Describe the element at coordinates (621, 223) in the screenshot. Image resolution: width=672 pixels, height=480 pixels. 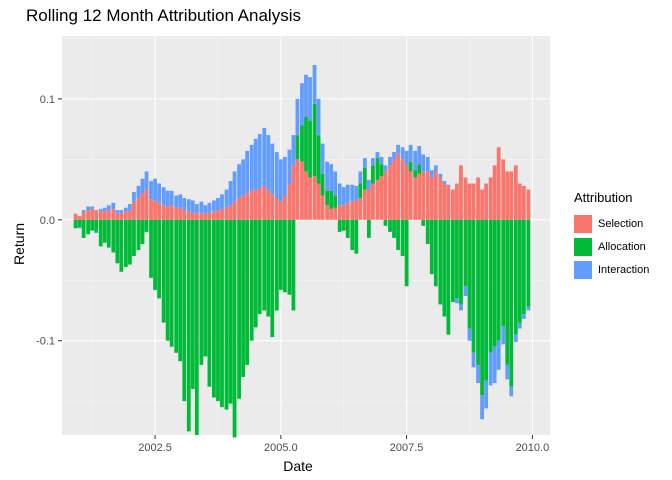
I see `legend-label-selection: Selection` at that location.